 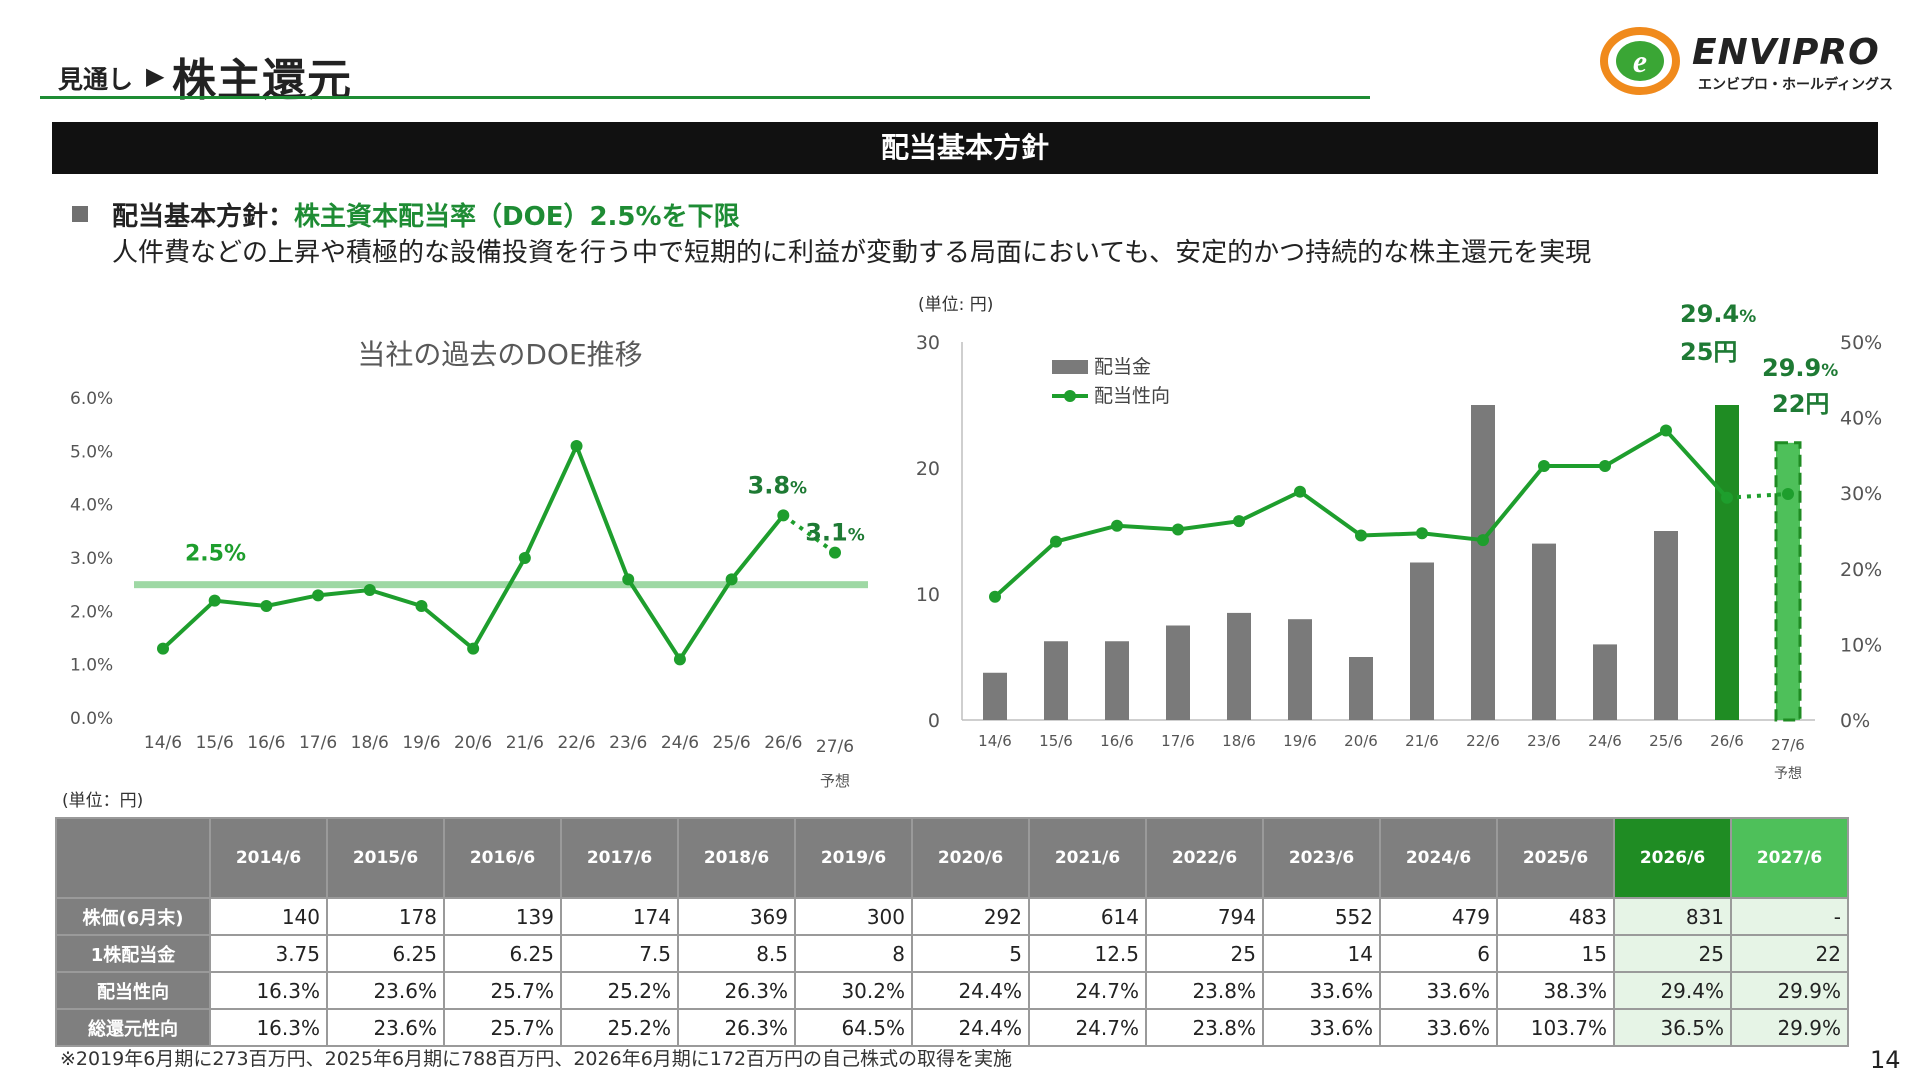 What do you see at coordinates (1718, 314) in the screenshot?
I see `anno-2026-pct: 29.4%` at bounding box center [1718, 314].